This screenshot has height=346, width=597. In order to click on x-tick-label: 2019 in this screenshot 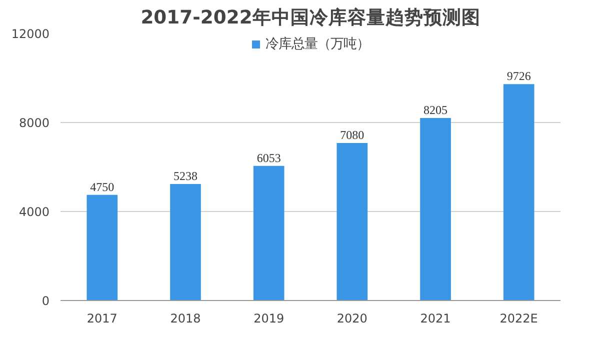, I will do `click(269, 319)`.